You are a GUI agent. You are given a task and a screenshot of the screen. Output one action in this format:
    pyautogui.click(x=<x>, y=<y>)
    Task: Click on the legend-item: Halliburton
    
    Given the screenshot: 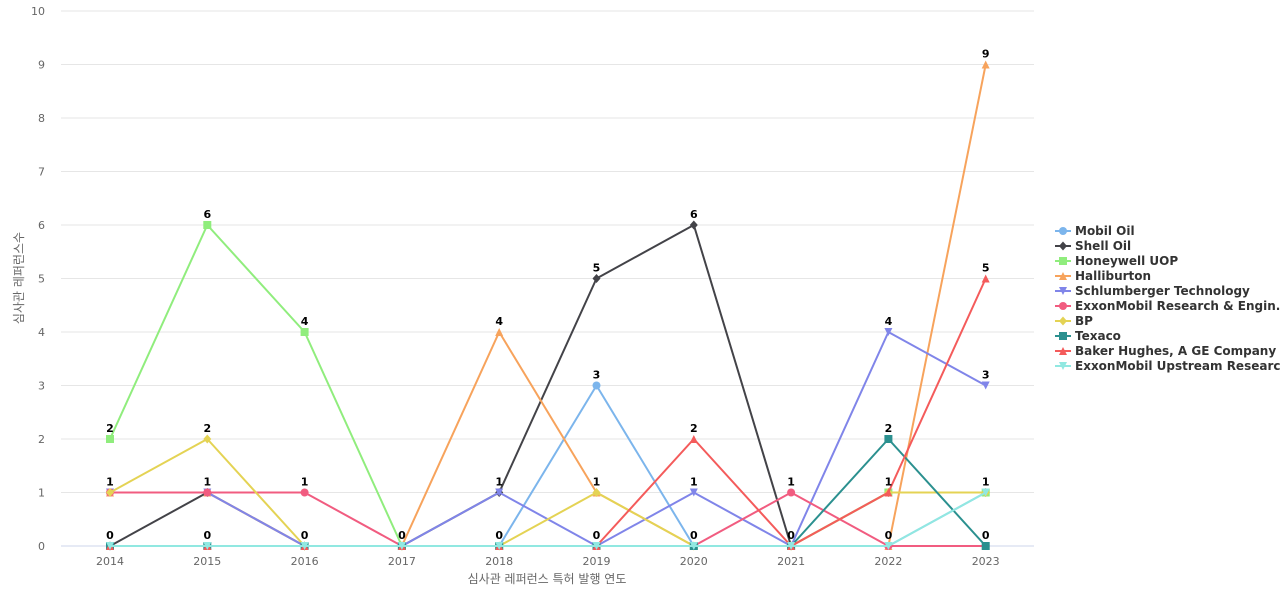 What is the action you would take?
    pyautogui.click(x=1103, y=276)
    